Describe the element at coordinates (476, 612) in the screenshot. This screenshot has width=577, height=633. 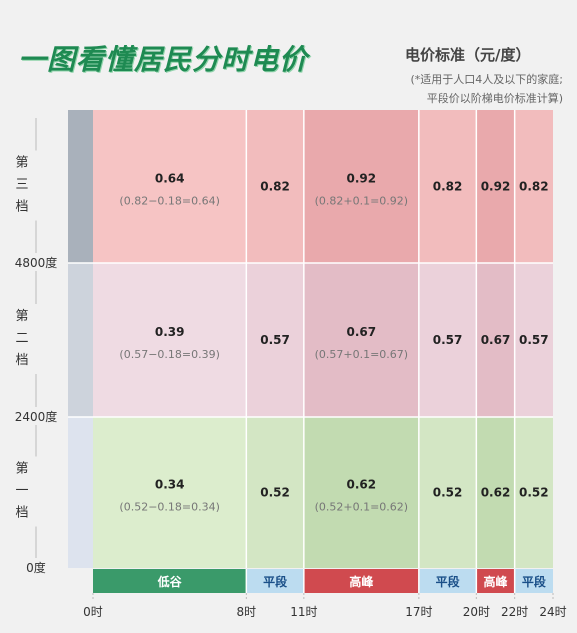
I see `x-tick-label: 20时` at that location.